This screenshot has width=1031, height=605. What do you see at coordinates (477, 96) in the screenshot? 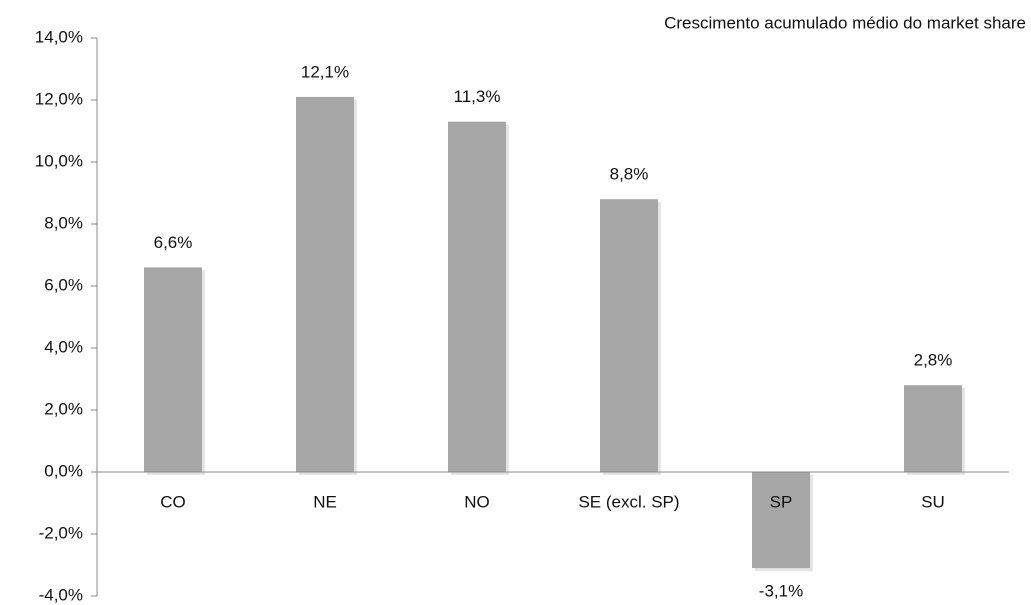
I see `value-label: 11,3%` at bounding box center [477, 96].